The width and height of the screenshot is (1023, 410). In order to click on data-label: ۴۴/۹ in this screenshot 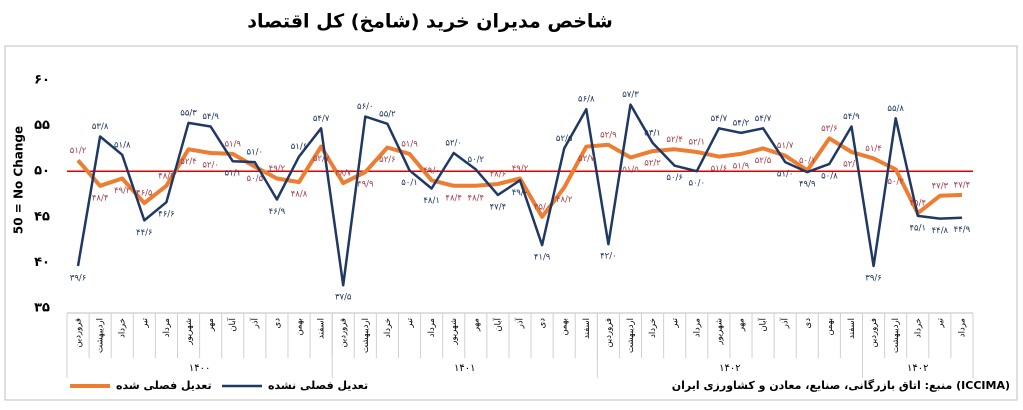, I will do `click(962, 230)`.